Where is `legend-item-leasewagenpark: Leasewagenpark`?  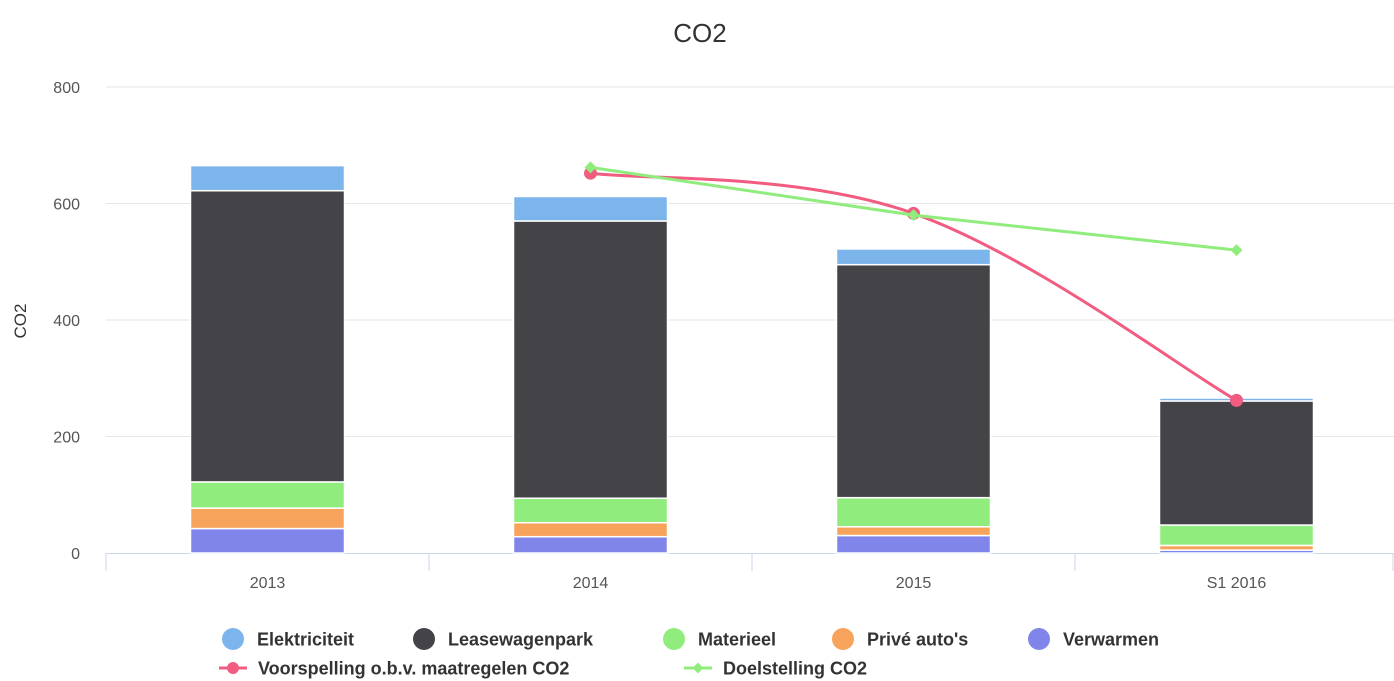 legend-item-leasewagenpark: Leasewagenpark is located at coordinates (503, 639).